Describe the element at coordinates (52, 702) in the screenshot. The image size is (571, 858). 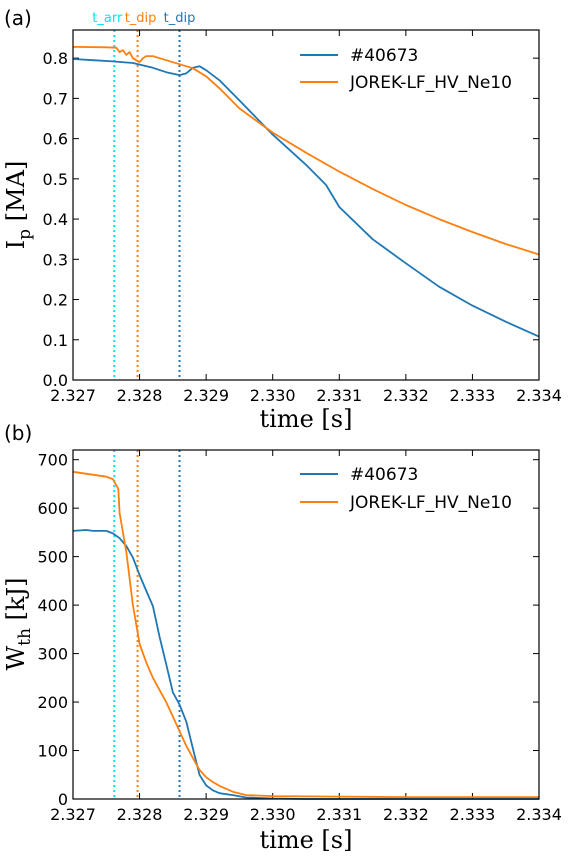
I see `panel-b-y-tick-label: 200` at that location.